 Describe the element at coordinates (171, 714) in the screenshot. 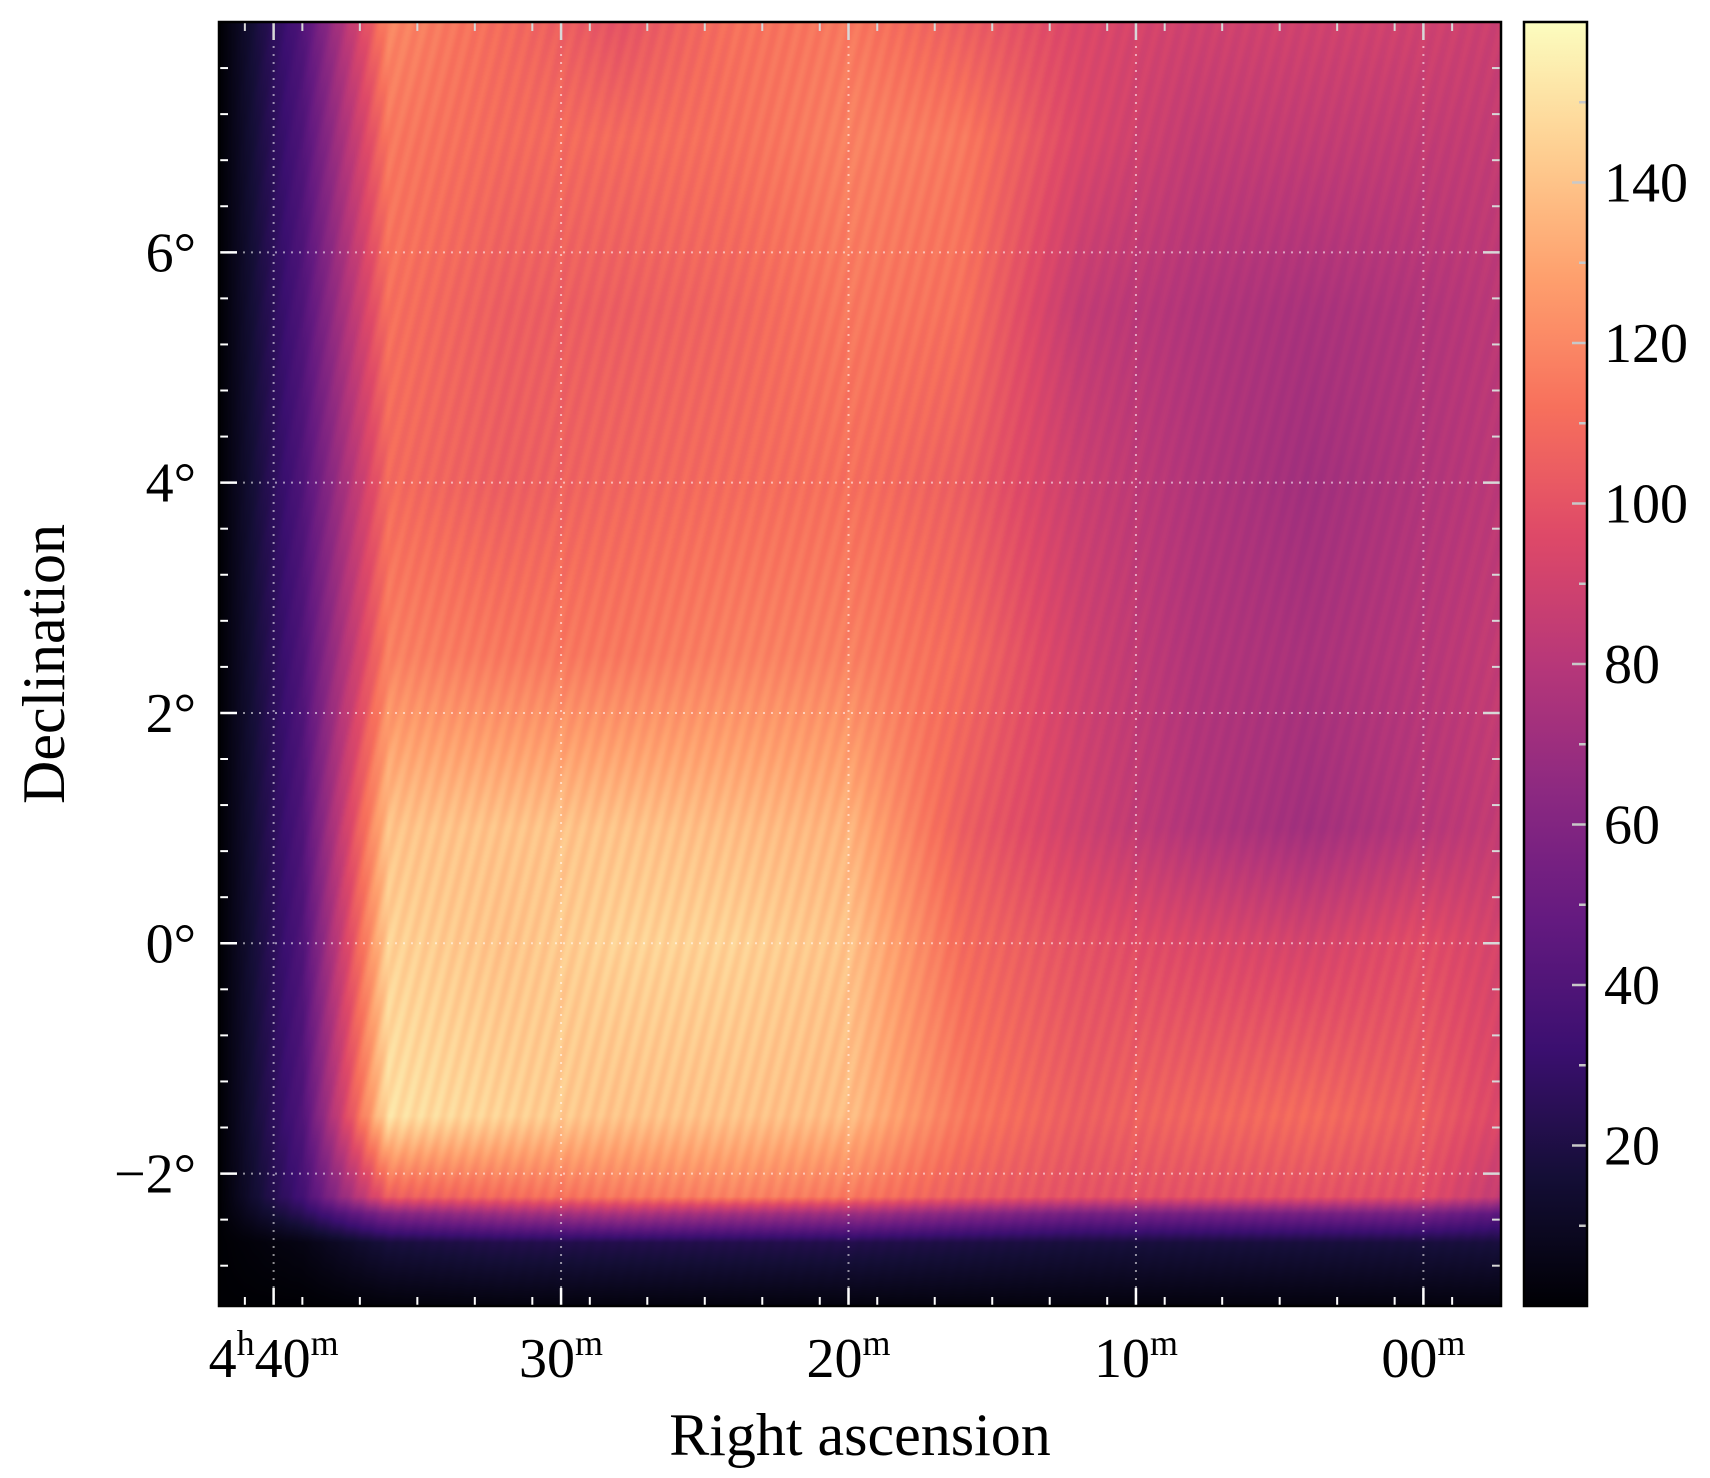

I see `y-tick-label: 2°` at that location.